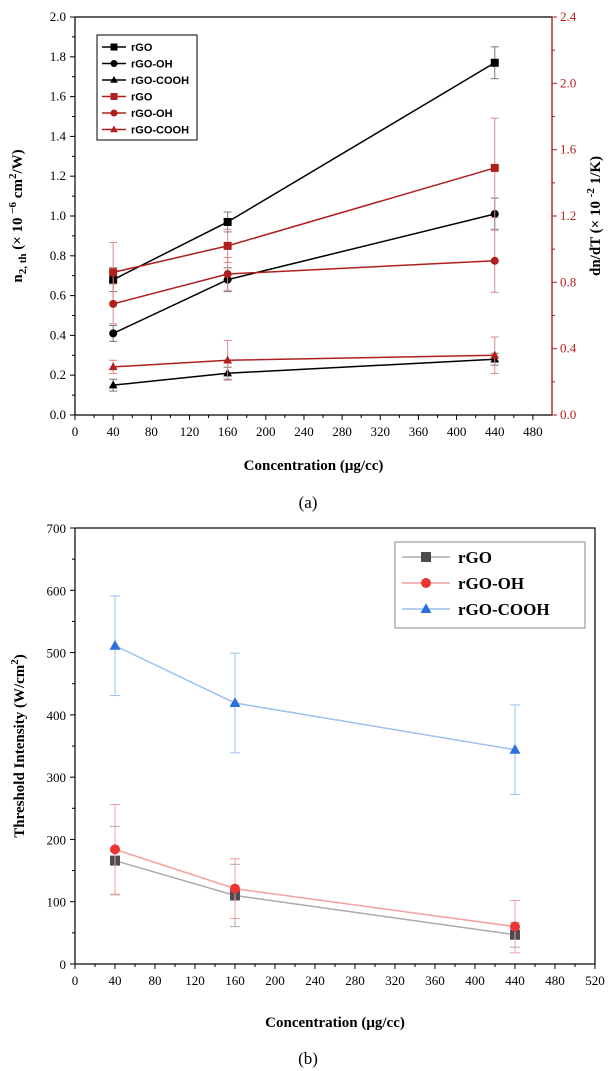 The image size is (609, 1071). What do you see at coordinates (57, 839) in the screenshot?
I see `y-tick-label: 200` at bounding box center [57, 839].